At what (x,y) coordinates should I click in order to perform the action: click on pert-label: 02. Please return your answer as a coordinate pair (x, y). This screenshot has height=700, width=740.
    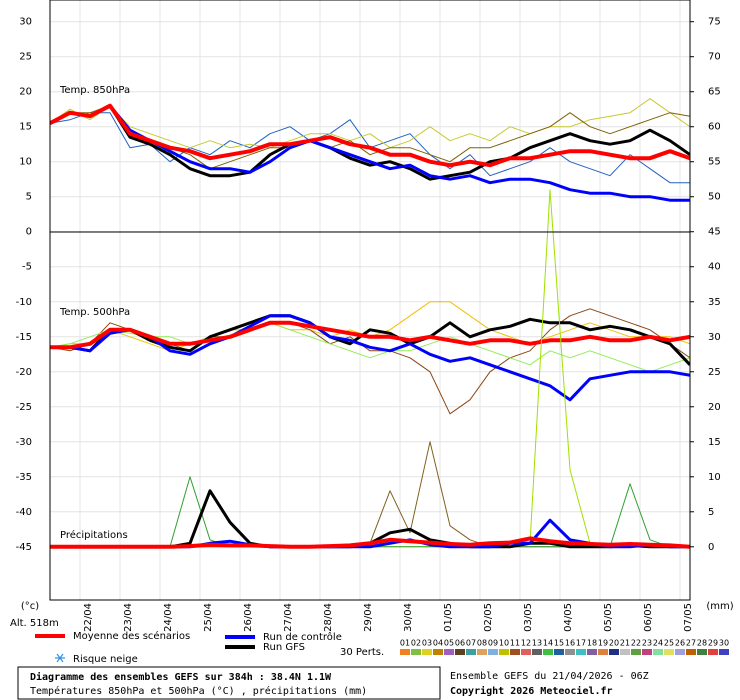
    Looking at the image, I should click on (416, 643).